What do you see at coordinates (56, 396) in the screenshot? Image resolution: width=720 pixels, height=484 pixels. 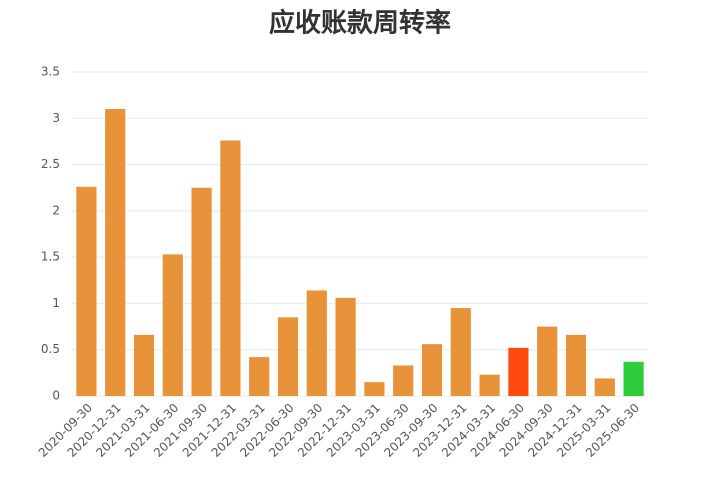 I see `y-tick-label: 0` at bounding box center [56, 396].